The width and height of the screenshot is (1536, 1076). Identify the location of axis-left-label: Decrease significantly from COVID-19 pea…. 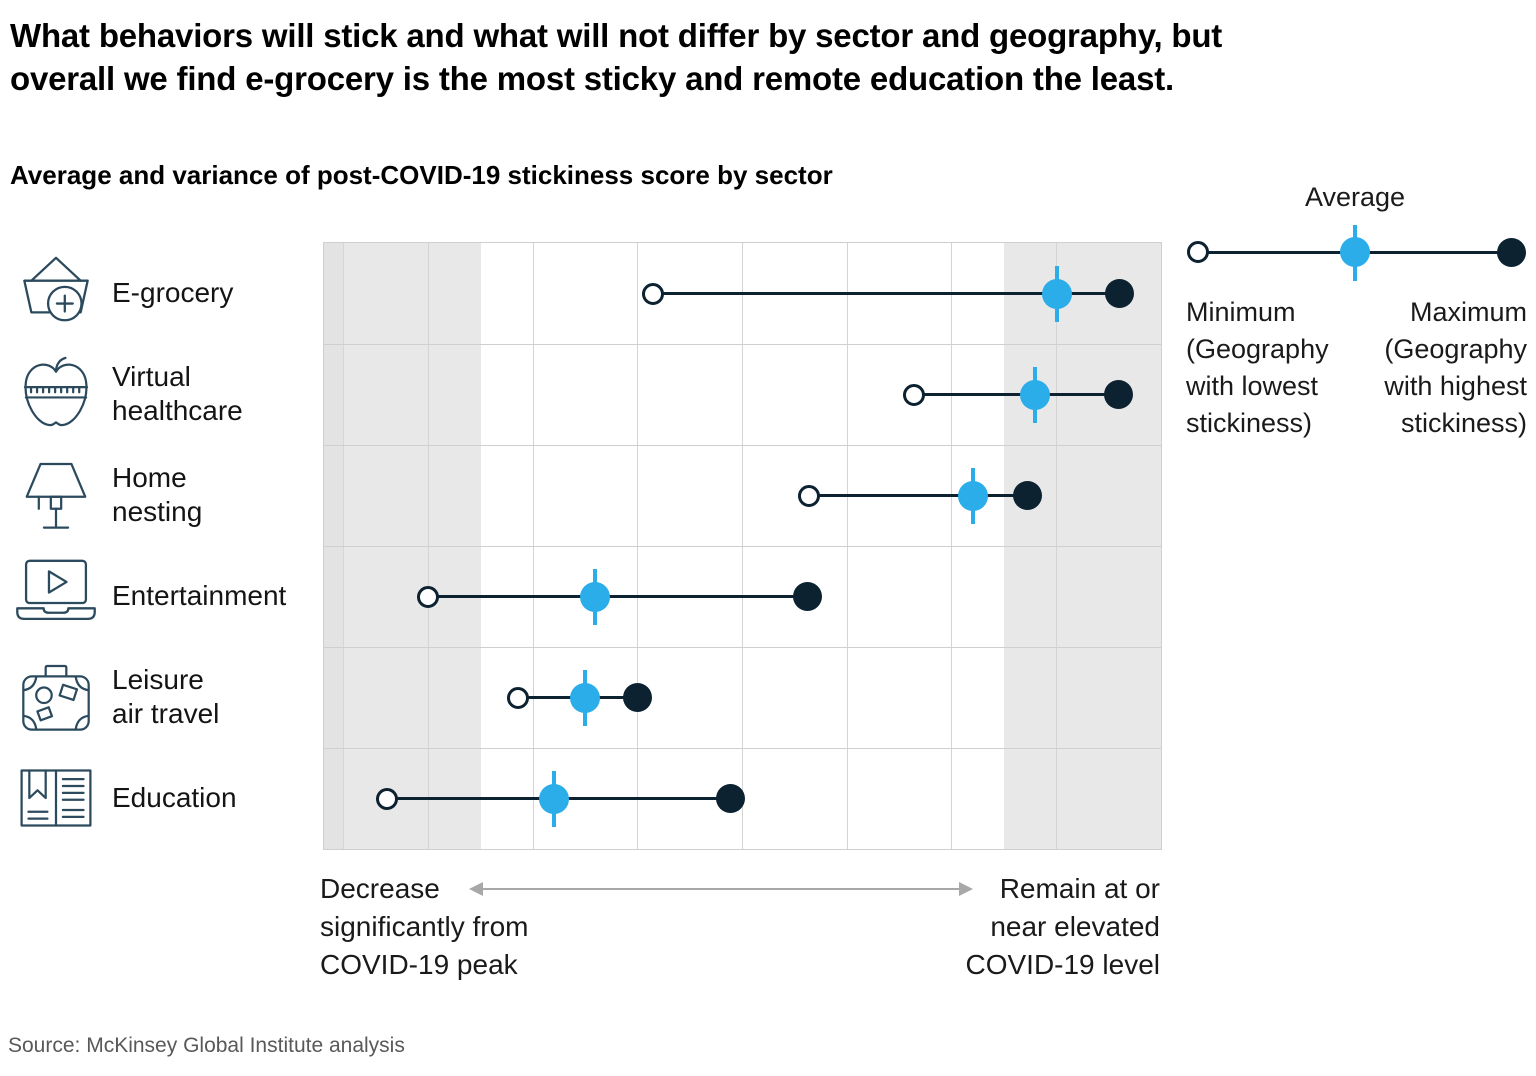
(424, 926).